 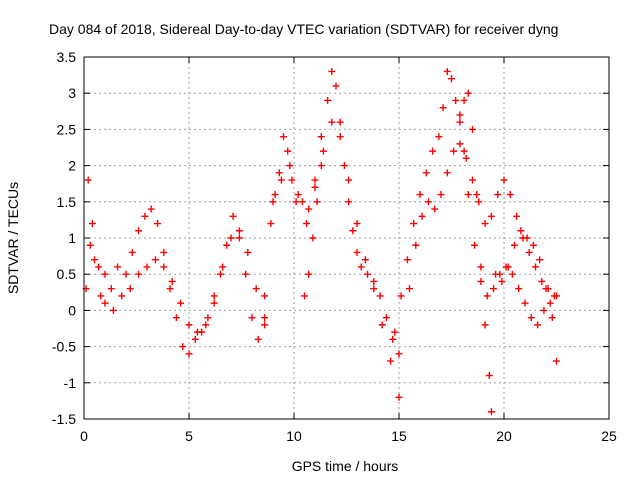 What do you see at coordinates (336, 259) in the screenshot?
I see `series-track-d` at bounding box center [336, 259].